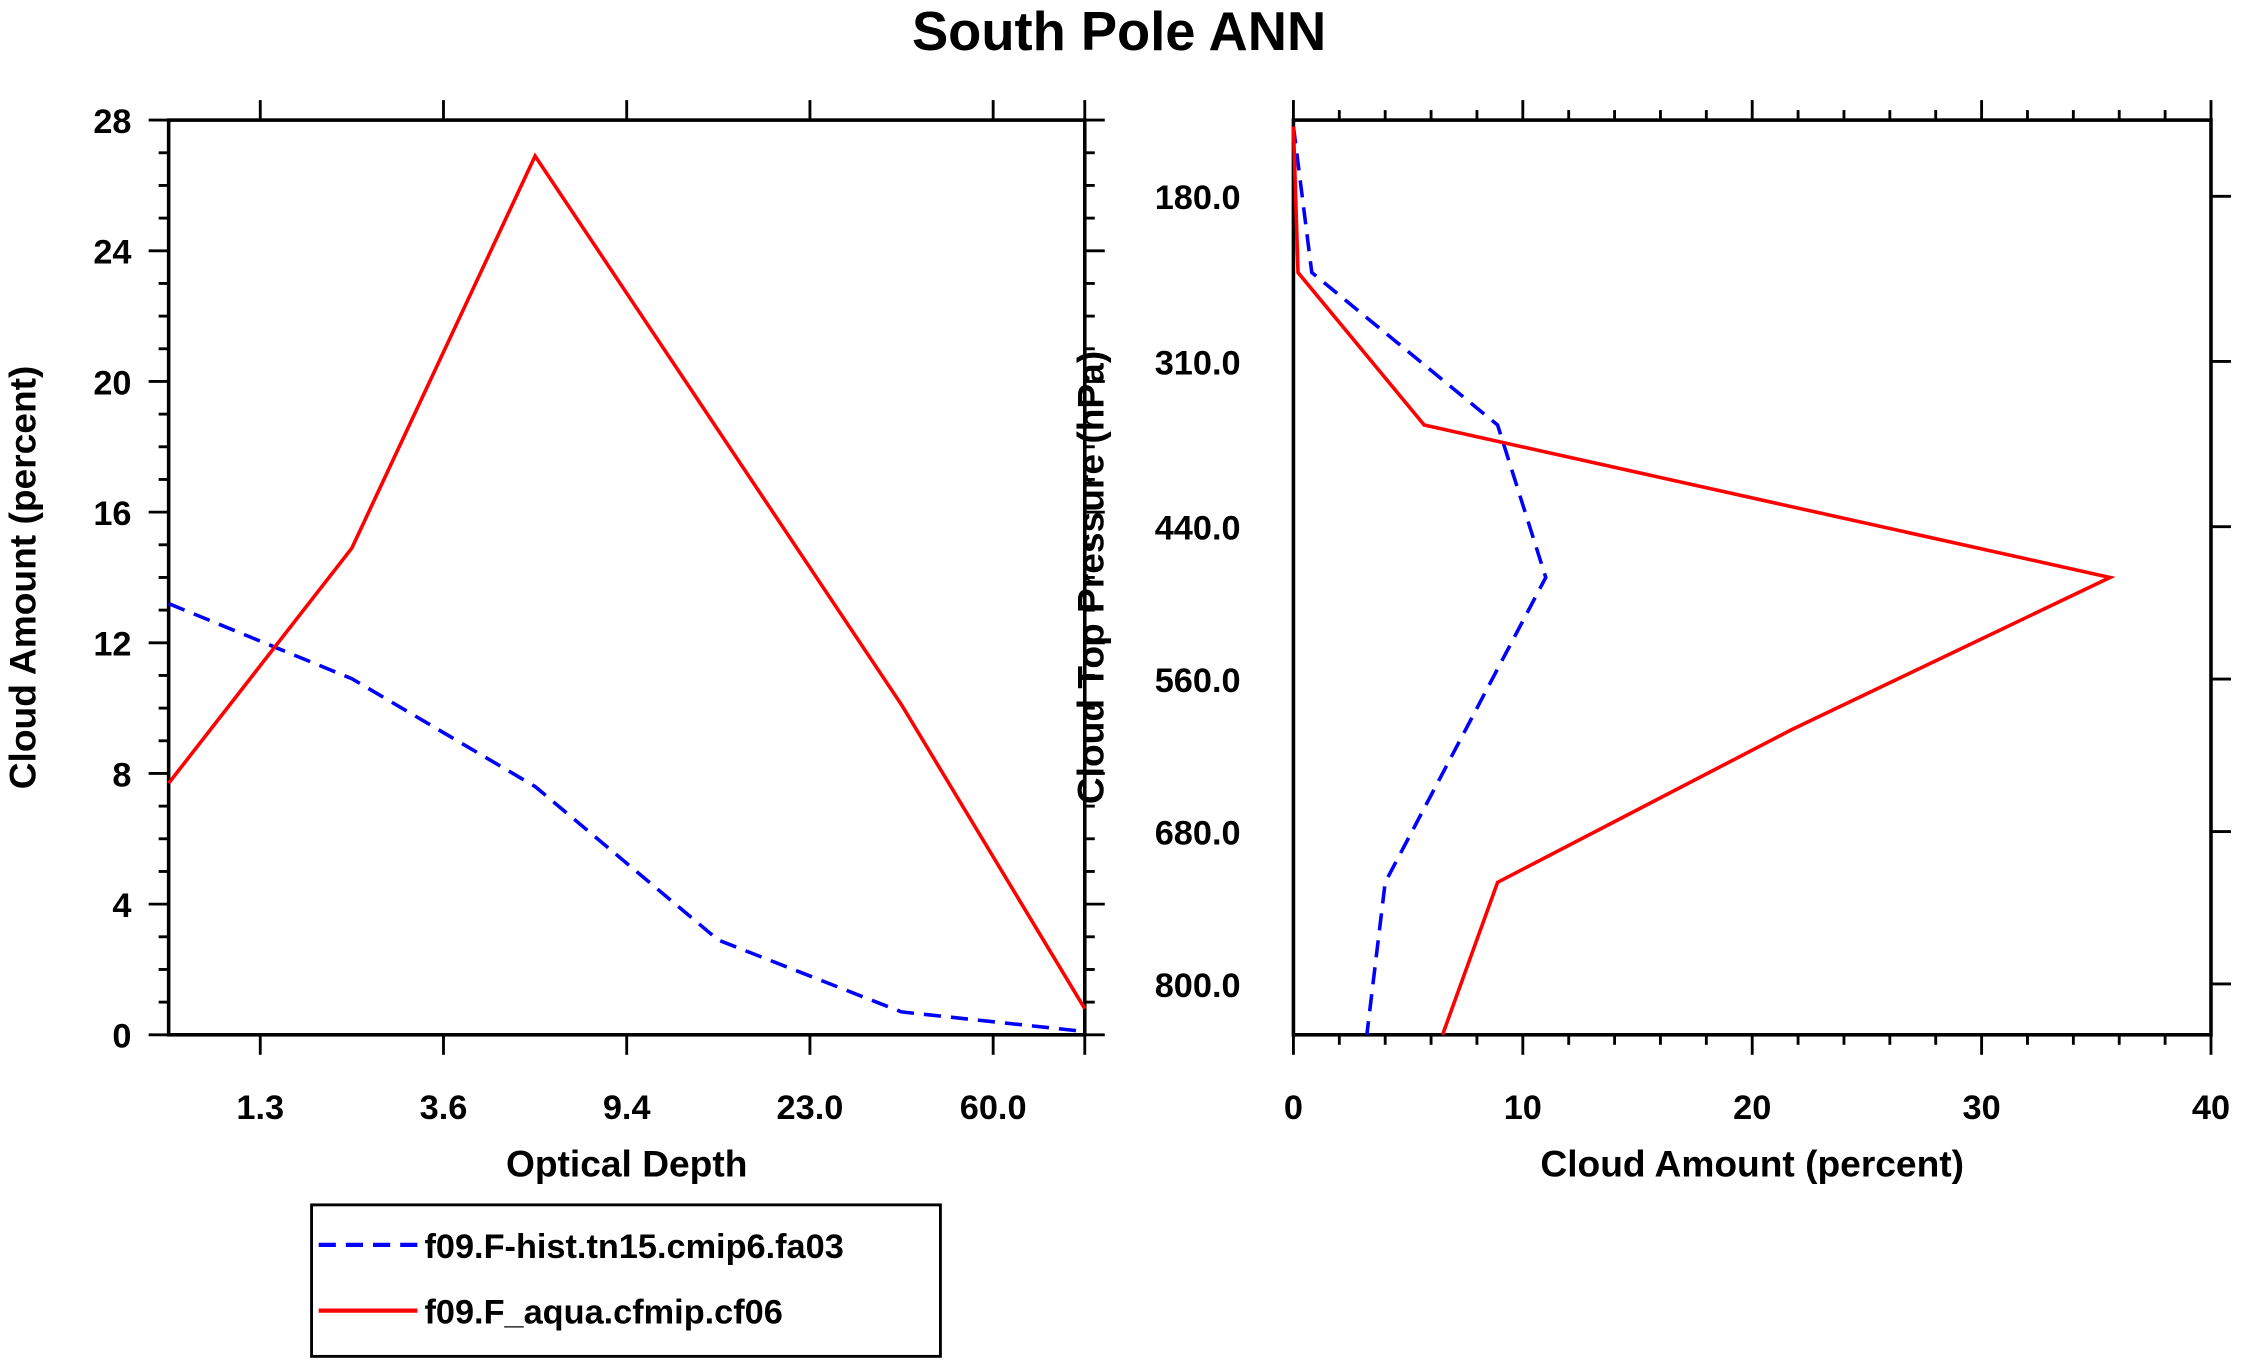  What do you see at coordinates (260, 1108) in the screenshot?
I see `x-tick-label: 1.3` at bounding box center [260, 1108].